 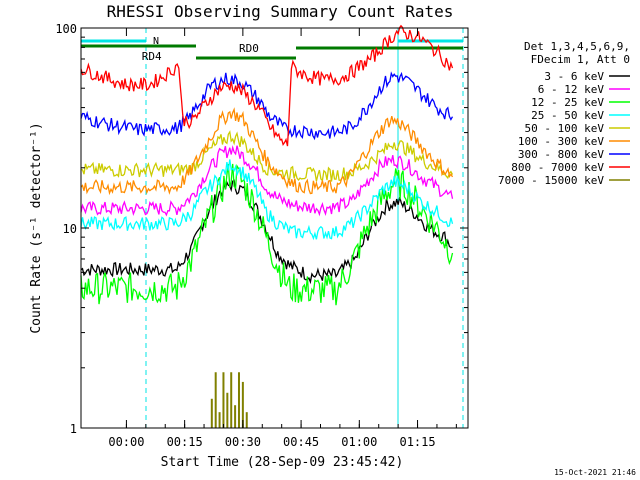 What do you see at coordinates (243, 442) in the screenshot?
I see `x-tick-label: 00:30` at bounding box center [243, 442].